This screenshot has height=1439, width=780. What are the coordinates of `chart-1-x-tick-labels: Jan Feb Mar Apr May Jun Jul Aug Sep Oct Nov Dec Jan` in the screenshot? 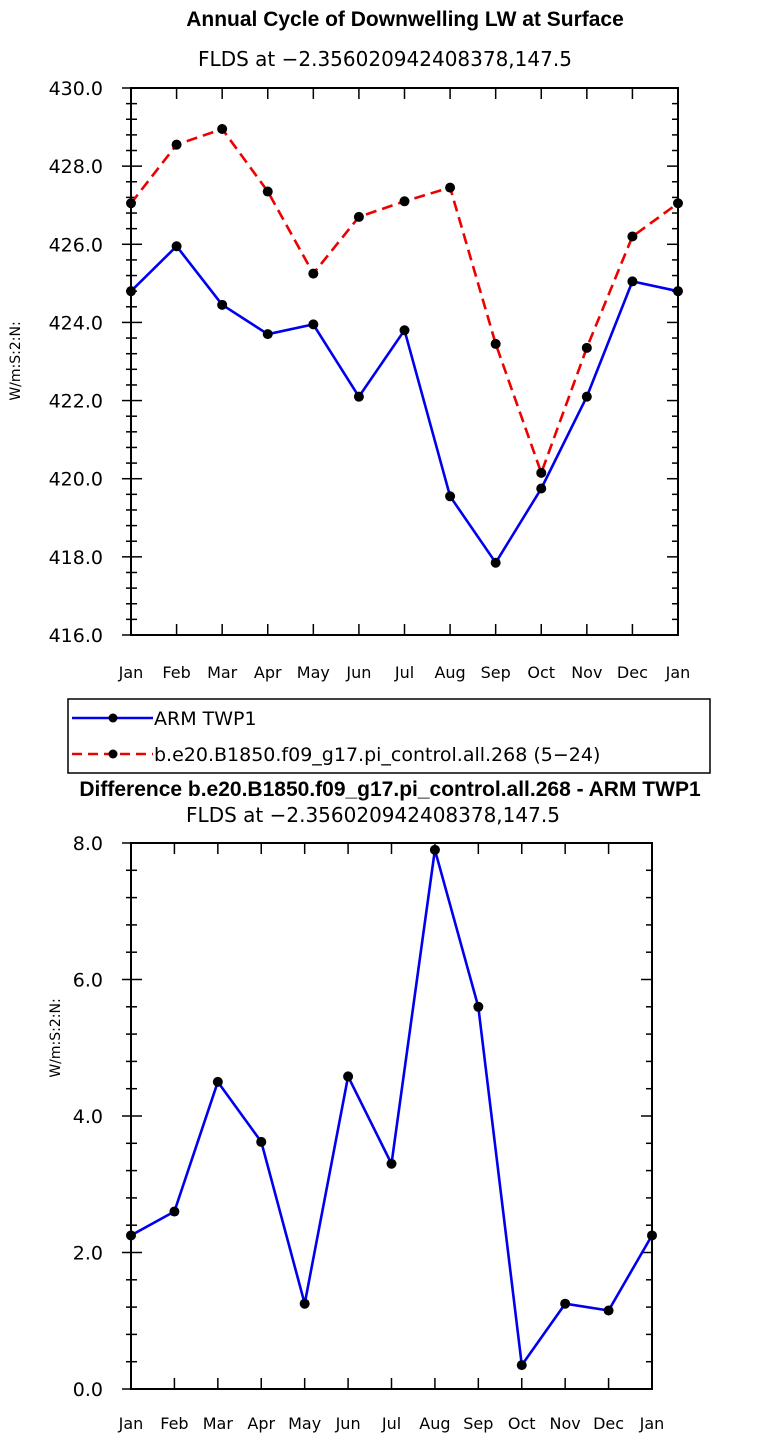 It's located at (404, 672).